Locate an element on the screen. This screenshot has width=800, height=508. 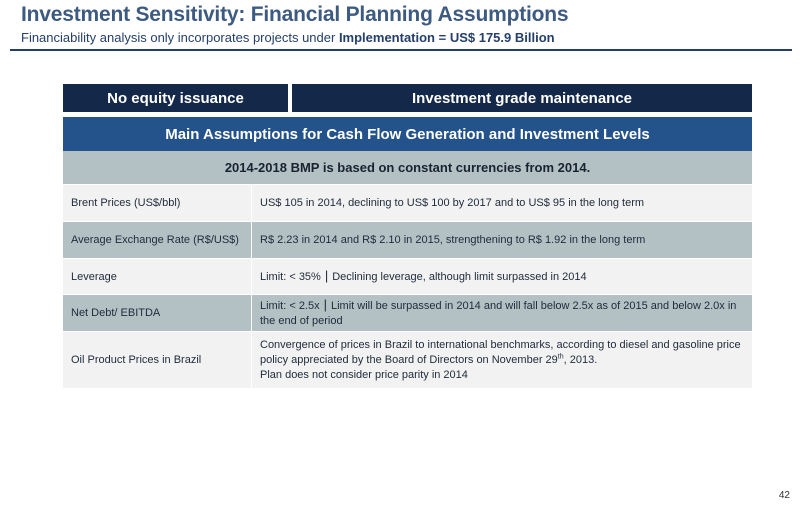
subtitle-bold-text: Implementation = US$ 175.9 Billion is located at coordinates (446, 37).